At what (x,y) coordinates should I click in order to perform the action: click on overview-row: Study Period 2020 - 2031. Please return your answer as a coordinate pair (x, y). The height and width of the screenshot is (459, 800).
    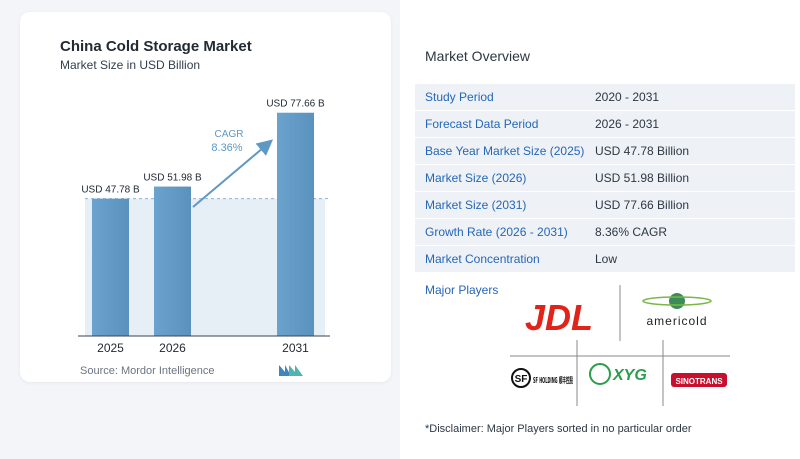
    Looking at the image, I should click on (605, 97).